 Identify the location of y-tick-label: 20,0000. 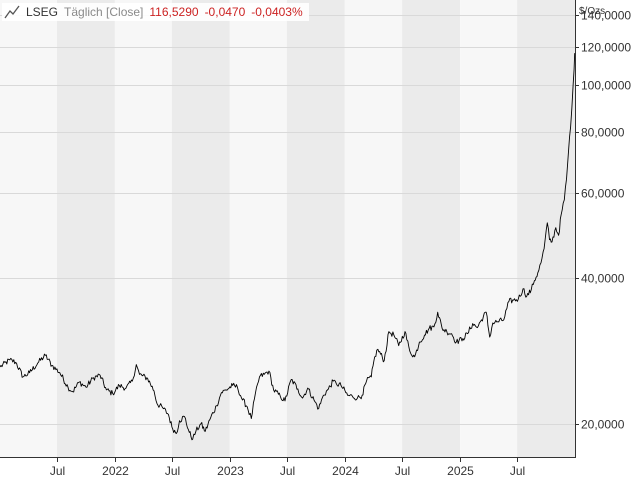
(603, 425).